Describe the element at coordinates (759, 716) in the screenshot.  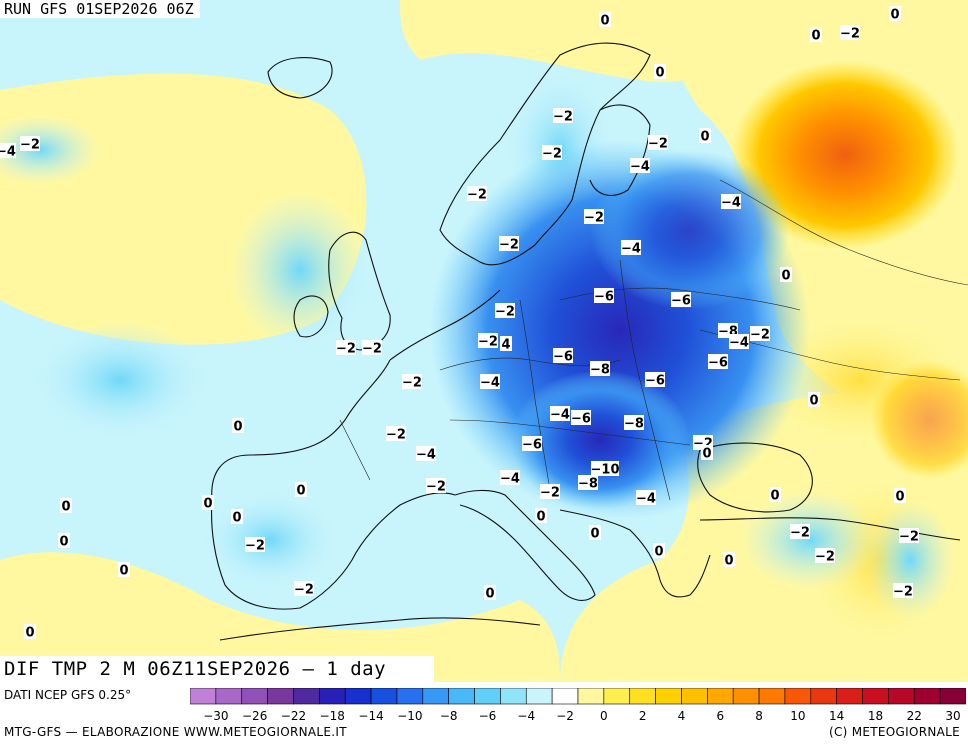
I see `legend-tick-label: 8` at that location.